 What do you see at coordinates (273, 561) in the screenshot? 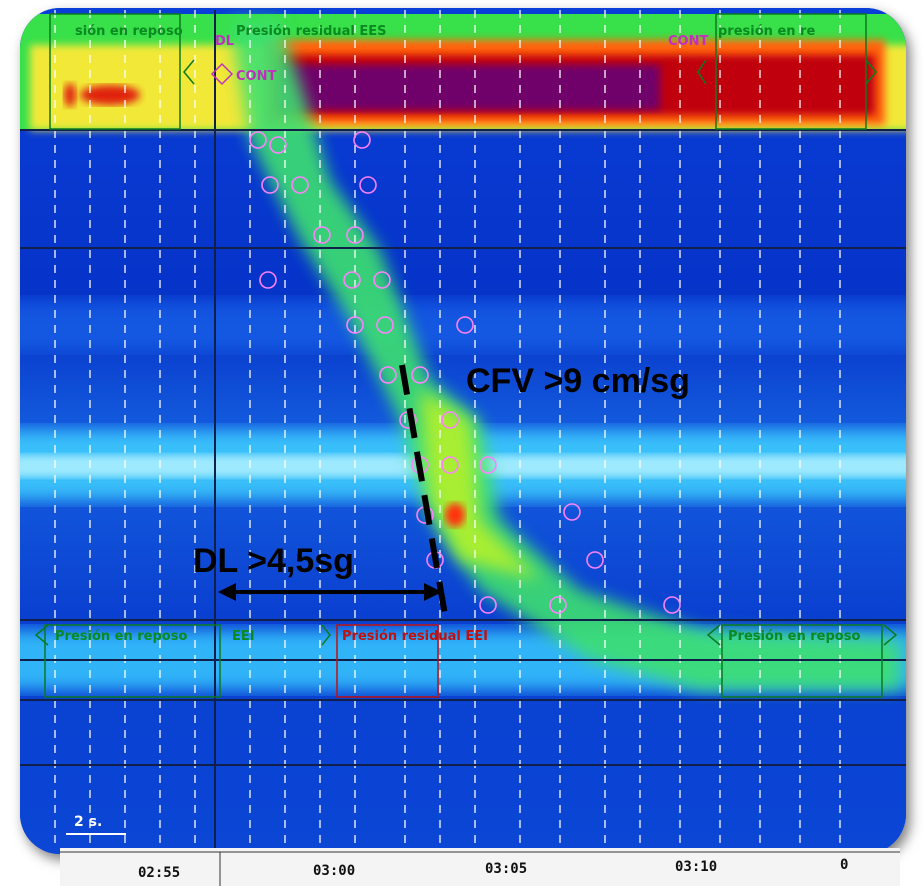
I see `annotation: DL >4,5sg` at bounding box center [273, 561].